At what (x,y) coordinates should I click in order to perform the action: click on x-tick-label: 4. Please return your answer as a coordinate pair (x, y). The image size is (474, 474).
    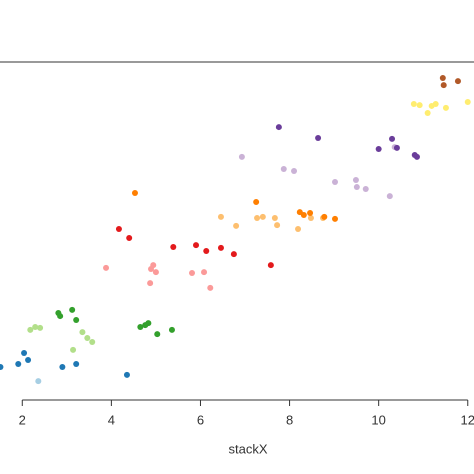
    Looking at the image, I should click on (111, 419).